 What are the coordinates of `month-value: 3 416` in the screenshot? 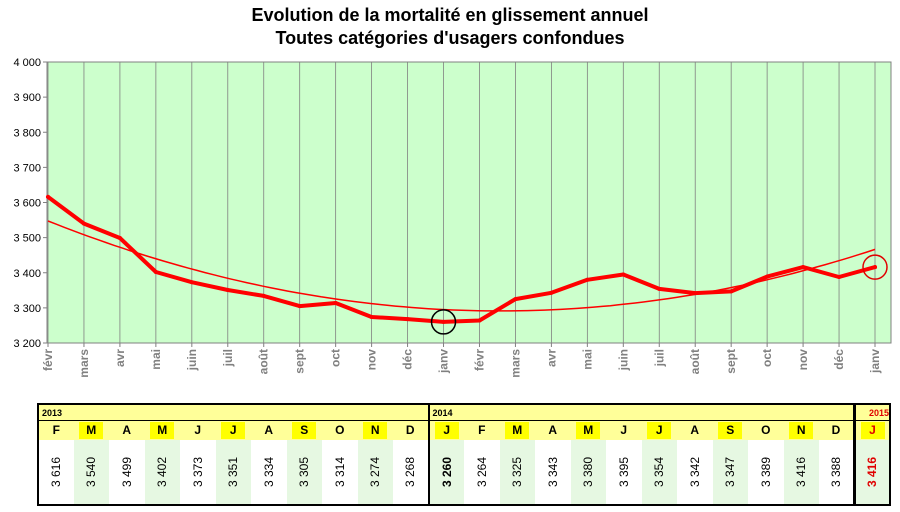 It's located at (872, 472).